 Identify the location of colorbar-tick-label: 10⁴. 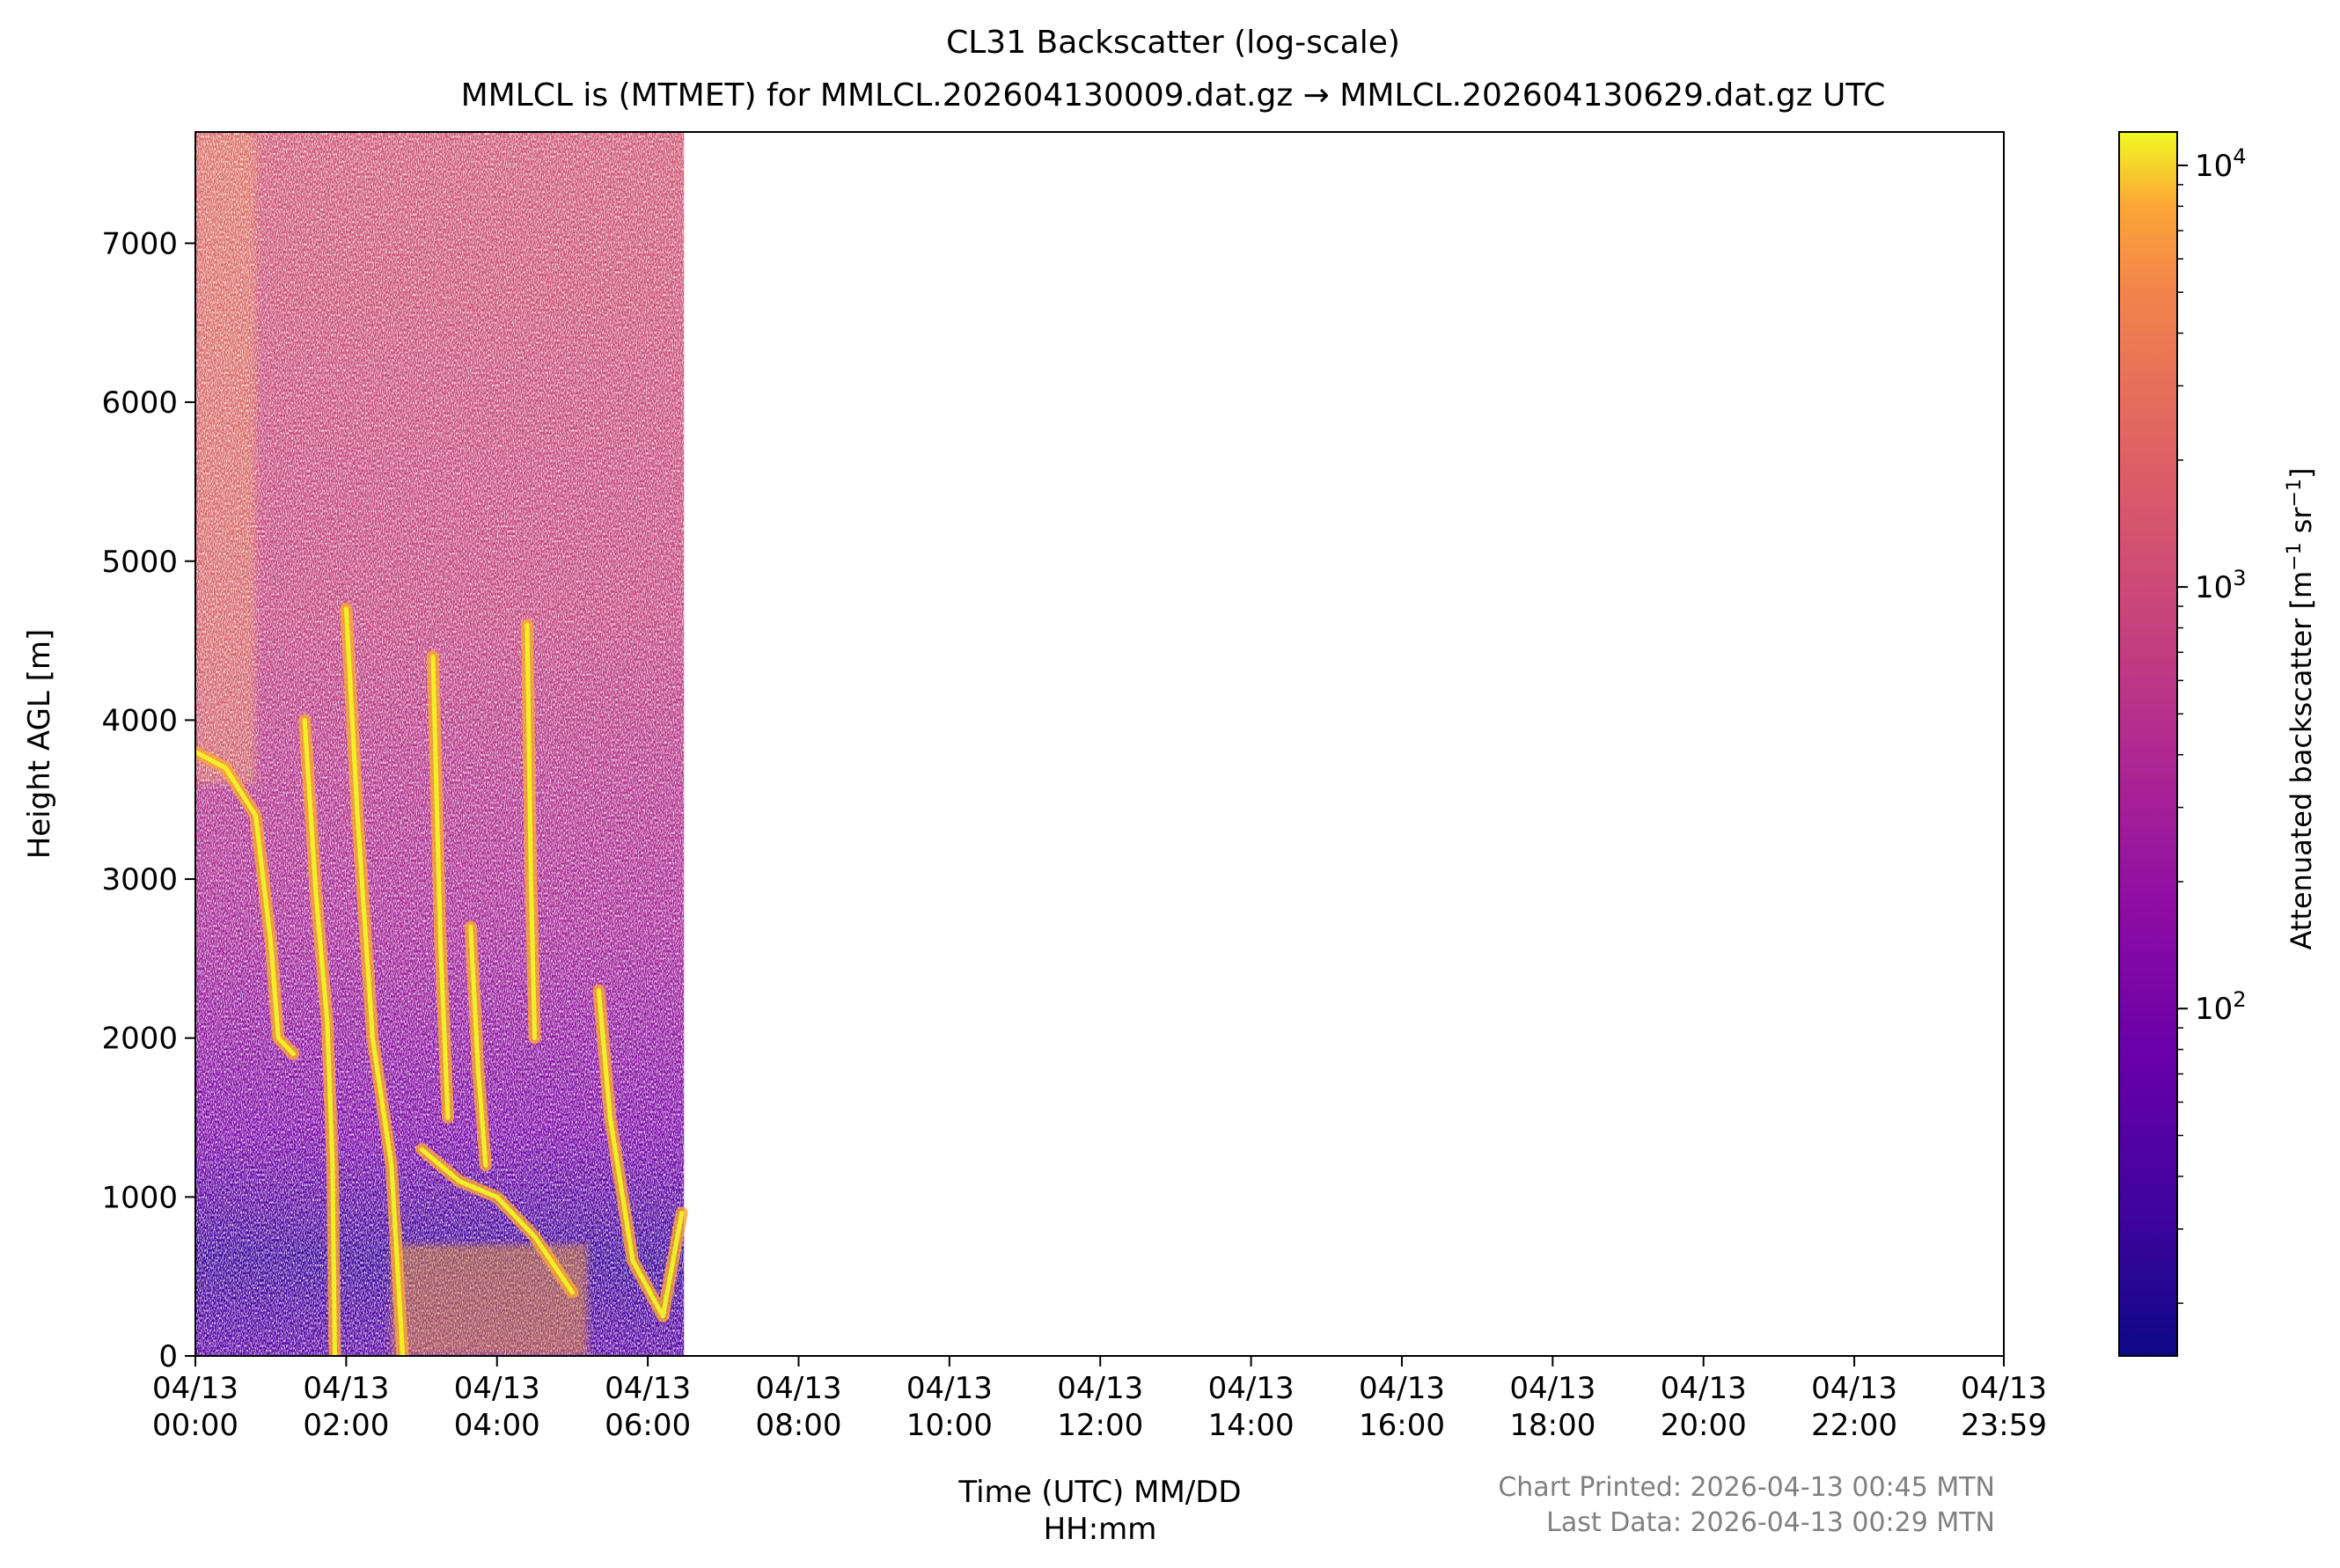
(2221, 164).